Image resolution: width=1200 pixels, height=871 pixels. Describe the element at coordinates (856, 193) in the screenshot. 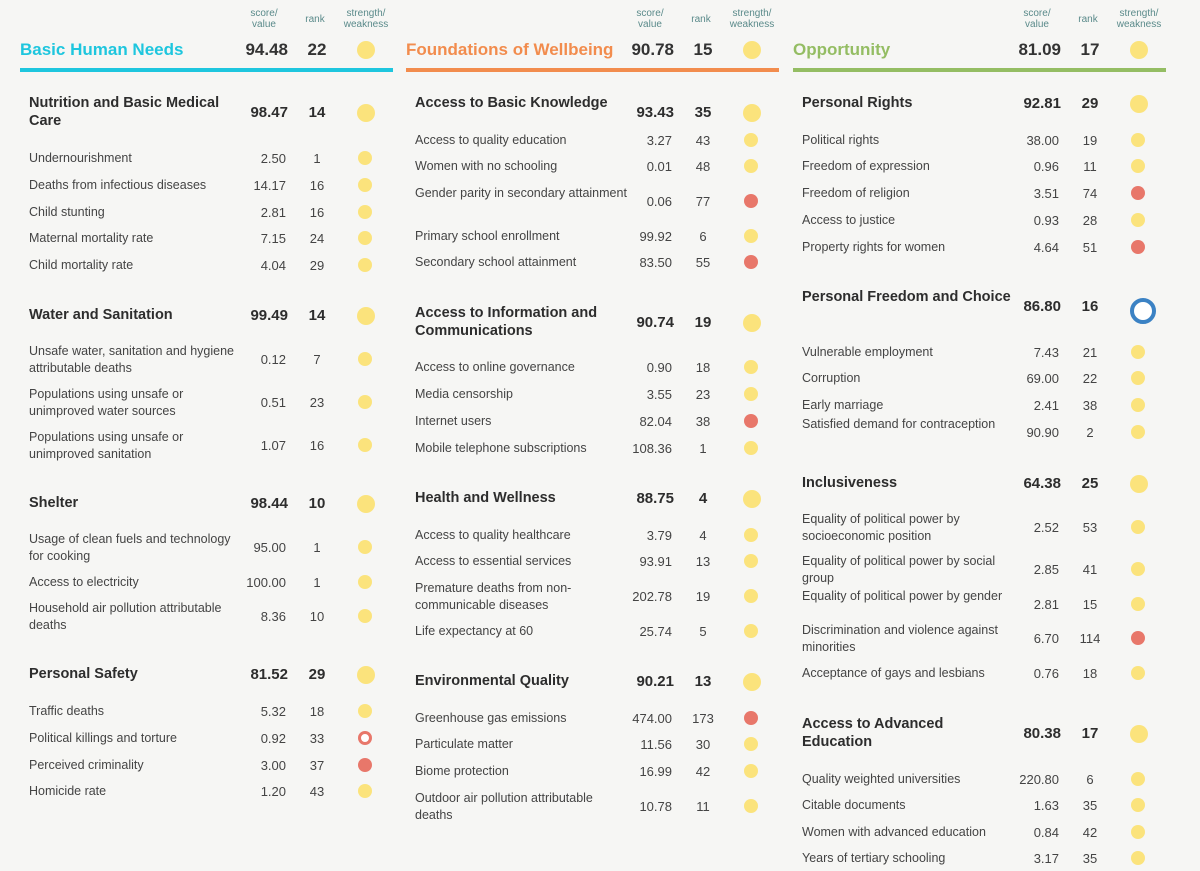

I see `indicator-name: Freedom of religion` at that location.